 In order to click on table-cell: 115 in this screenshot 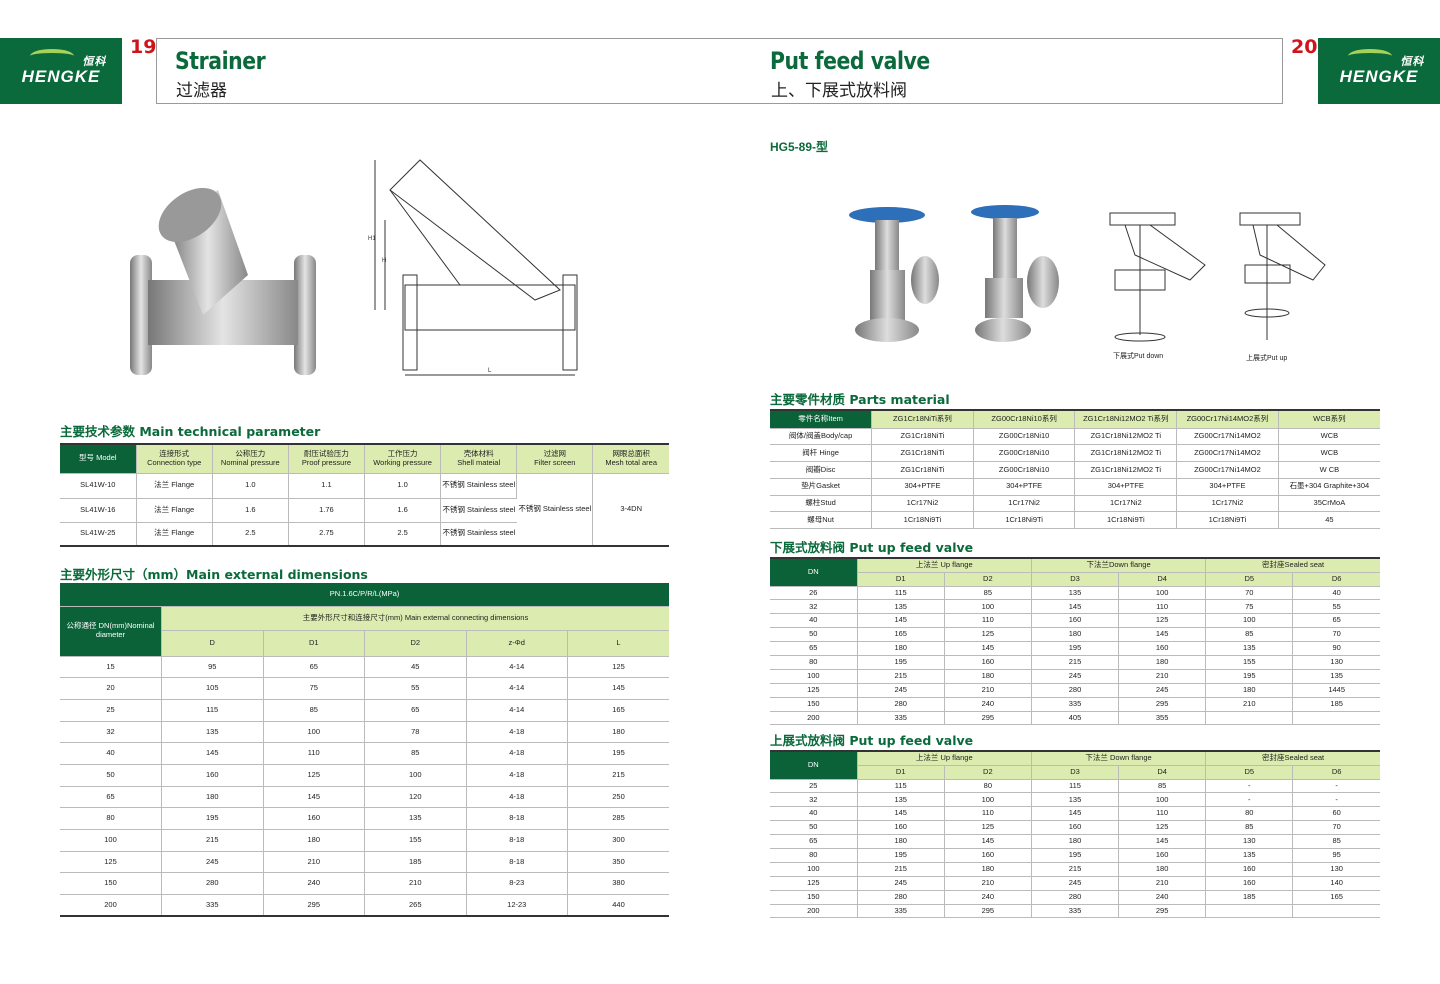, I will do `click(901, 786)`.